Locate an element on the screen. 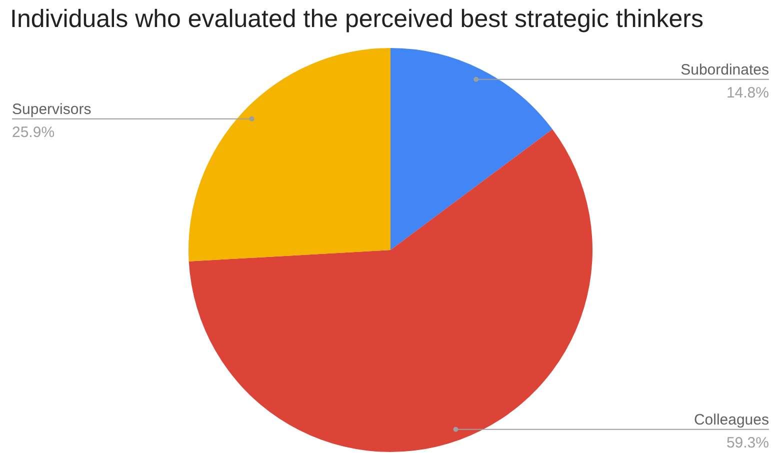  slice-label: Supervisors is located at coordinates (52, 109).